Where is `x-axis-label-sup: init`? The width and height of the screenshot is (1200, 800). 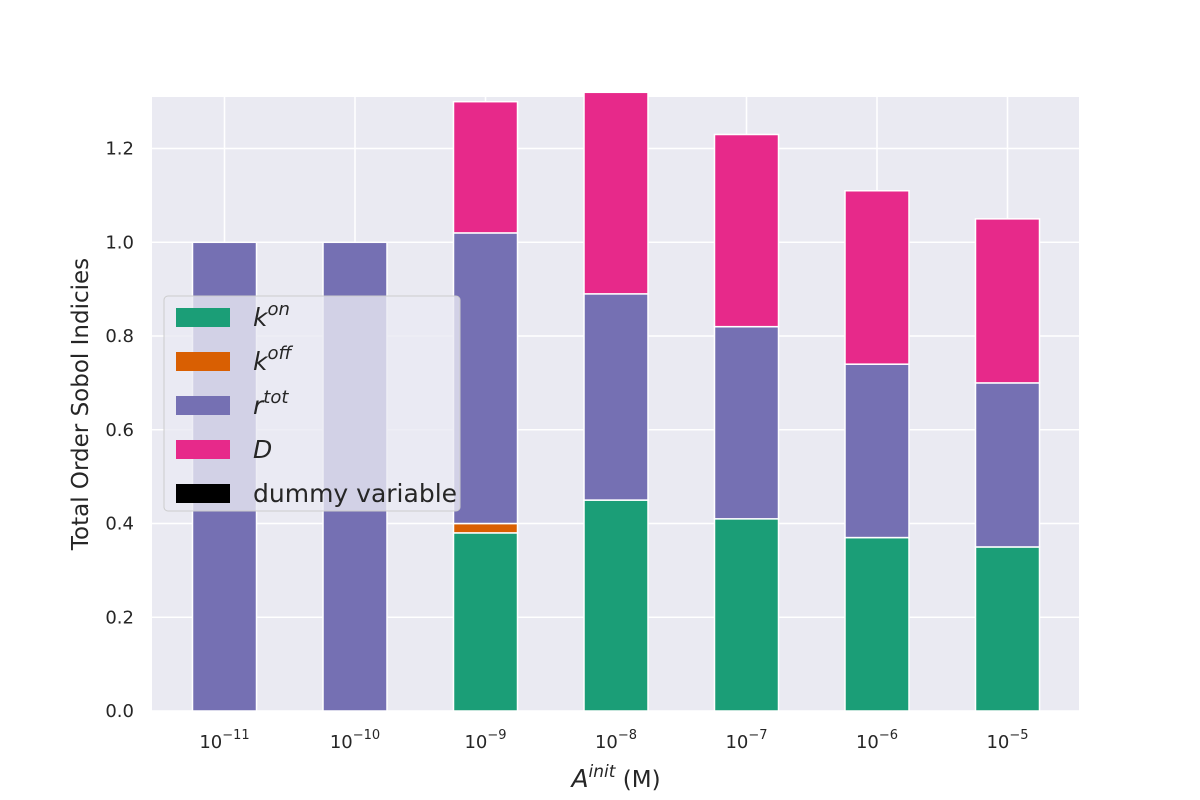
x-axis-label-sup: init is located at coordinates (603, 772).